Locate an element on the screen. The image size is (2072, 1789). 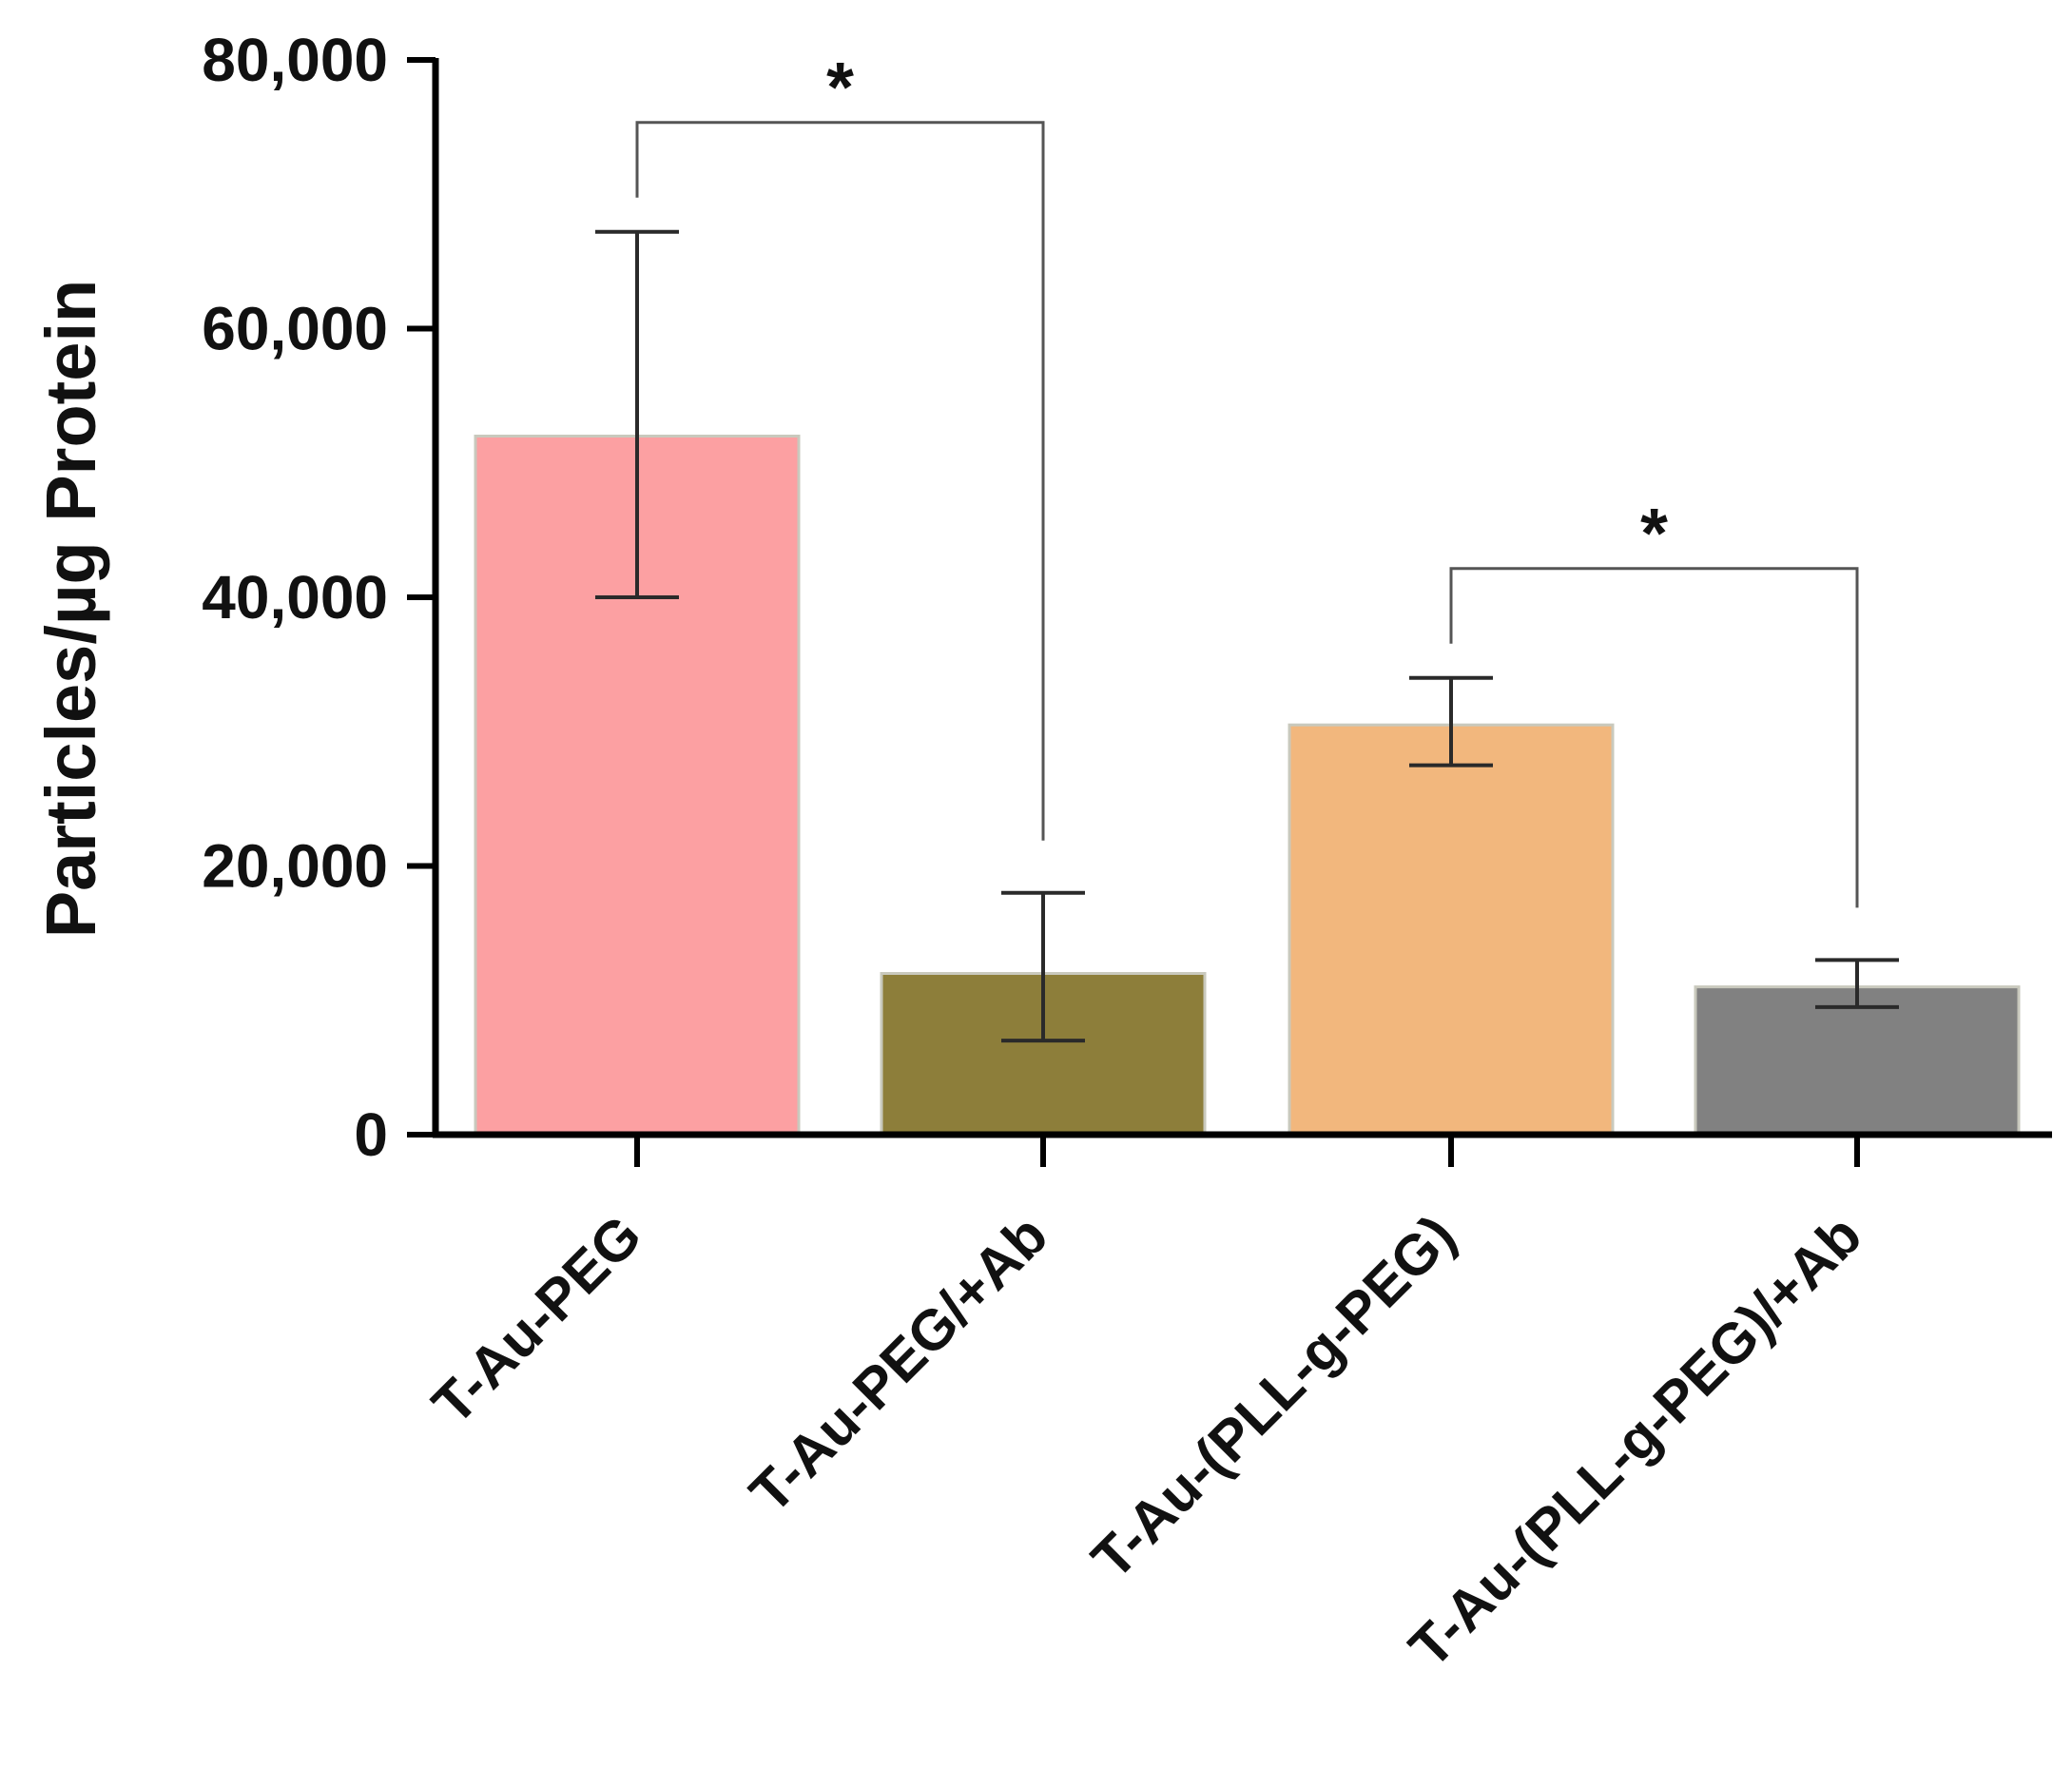
x-tick-label-2: T-Au-PEG/+Ab is located at coordinates (898, 1364).